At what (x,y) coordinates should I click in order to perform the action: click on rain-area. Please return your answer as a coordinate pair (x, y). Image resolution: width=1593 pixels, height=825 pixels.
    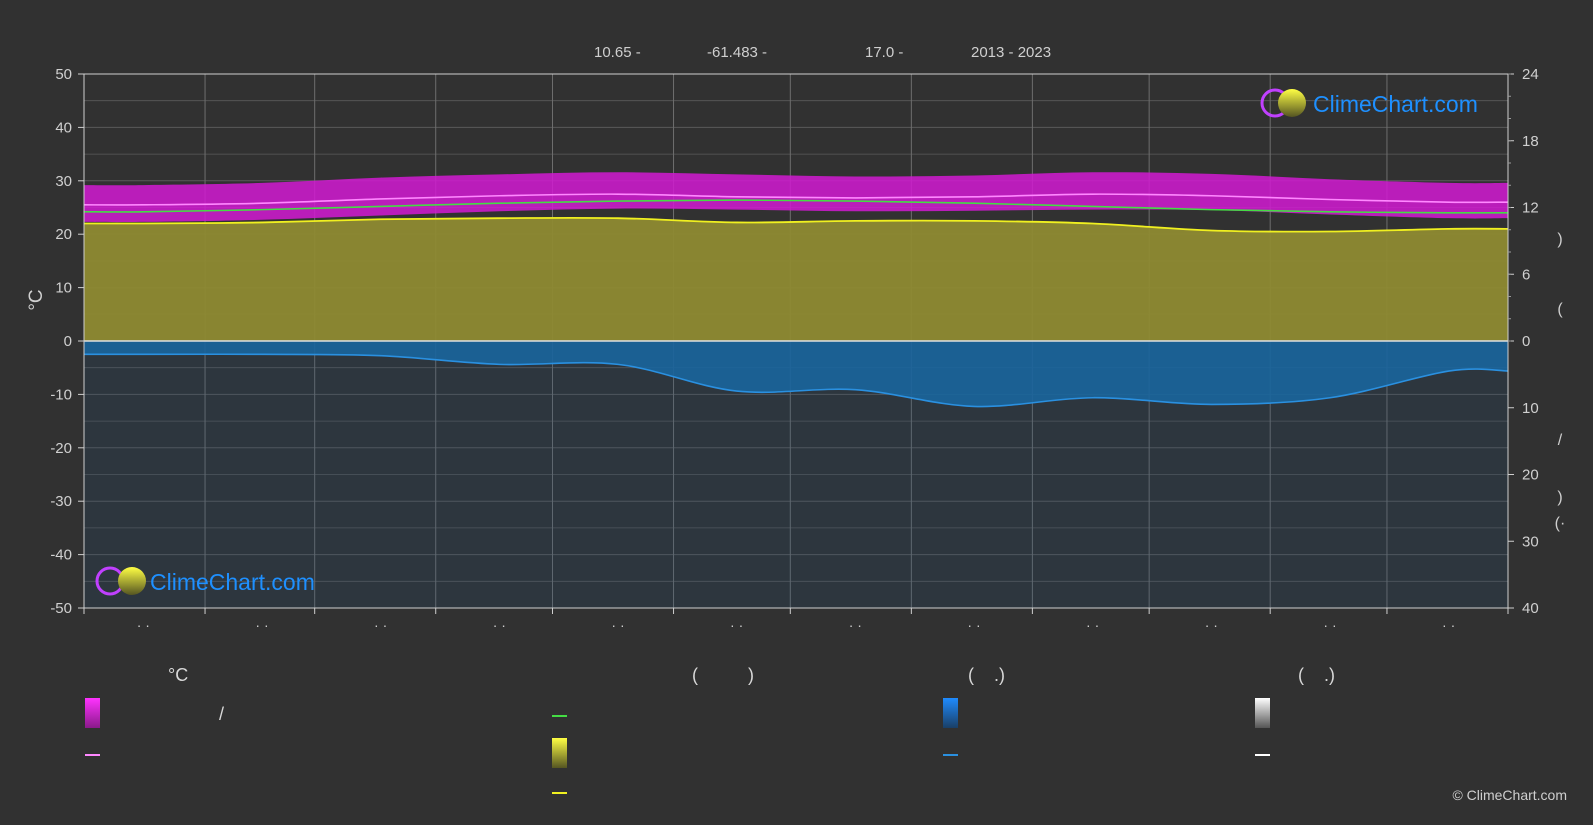
    Looking at the image, I should click on (796, 374).